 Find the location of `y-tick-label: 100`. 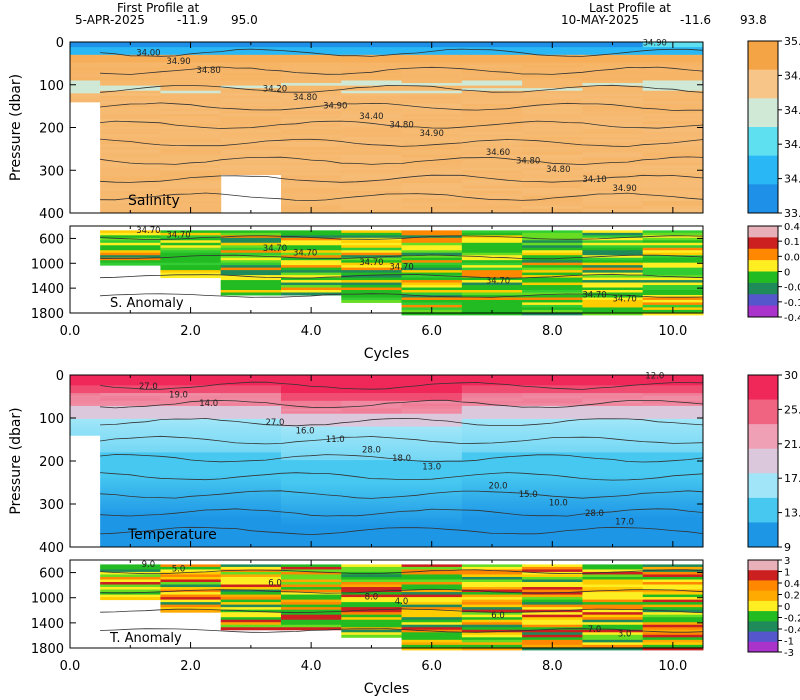

y-tick-label: 100 is located at coordinates (51, 86).